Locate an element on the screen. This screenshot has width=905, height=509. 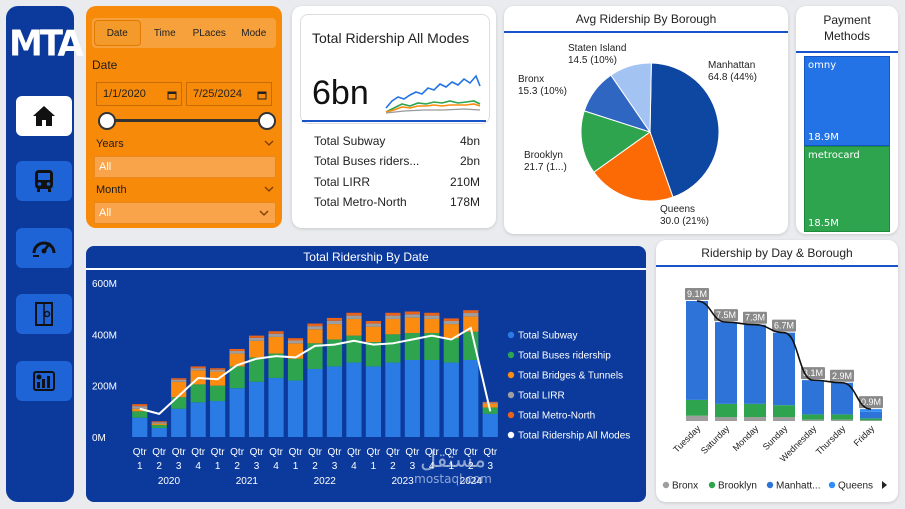
nav-bus-button is located at coordinates (44, 181).